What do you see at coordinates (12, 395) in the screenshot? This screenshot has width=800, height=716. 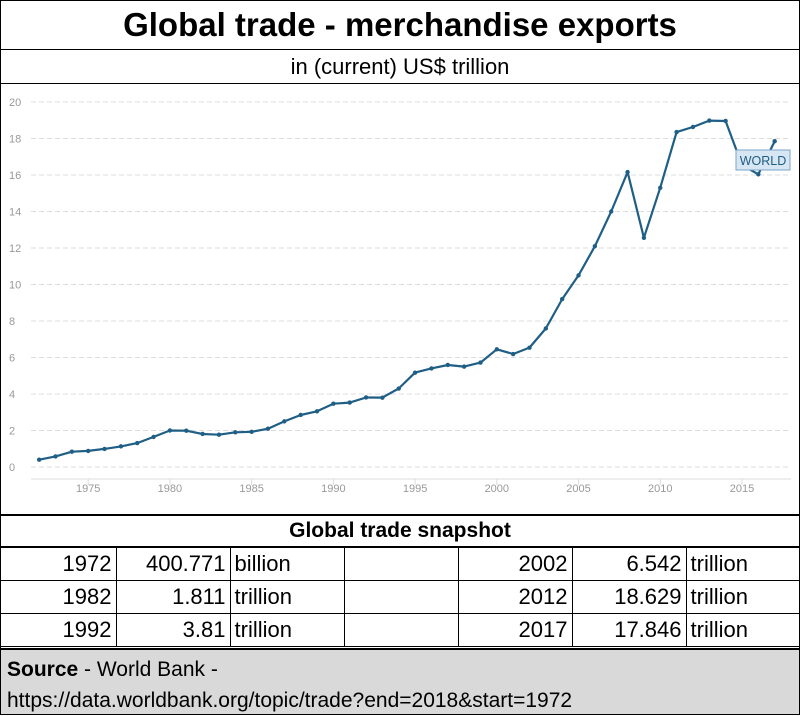 I see `y-tick-label: 4` at bounding box center [12, 395].